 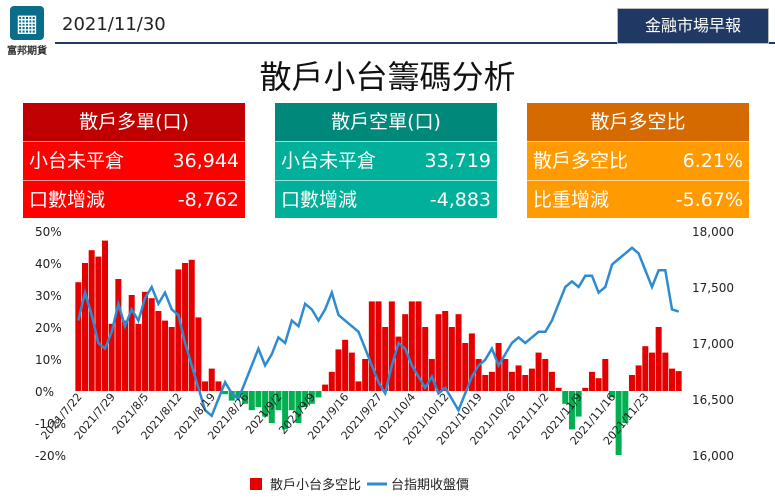 What do you see at coordinates (134, 199) in the screenshot?
I see `card-row: 口數增減 -8,762` at bounding box center [134, 199].